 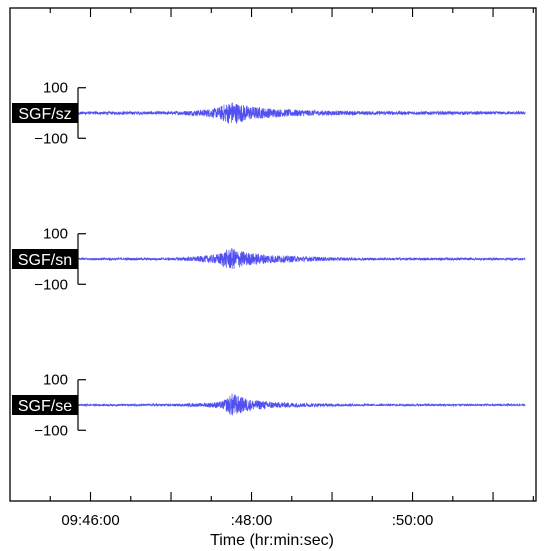 What do you see at coordinates (272, 540) in the screenshot?
I see `x-axis-title: Time (hr:min:sec)` at bounding box center [272, 540].